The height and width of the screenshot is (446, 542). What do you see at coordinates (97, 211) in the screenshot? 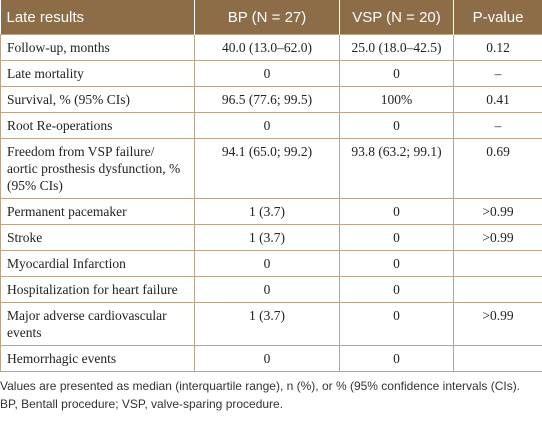
I see `row-label: Permanent pacemaker` at bounding box center [97, 211].